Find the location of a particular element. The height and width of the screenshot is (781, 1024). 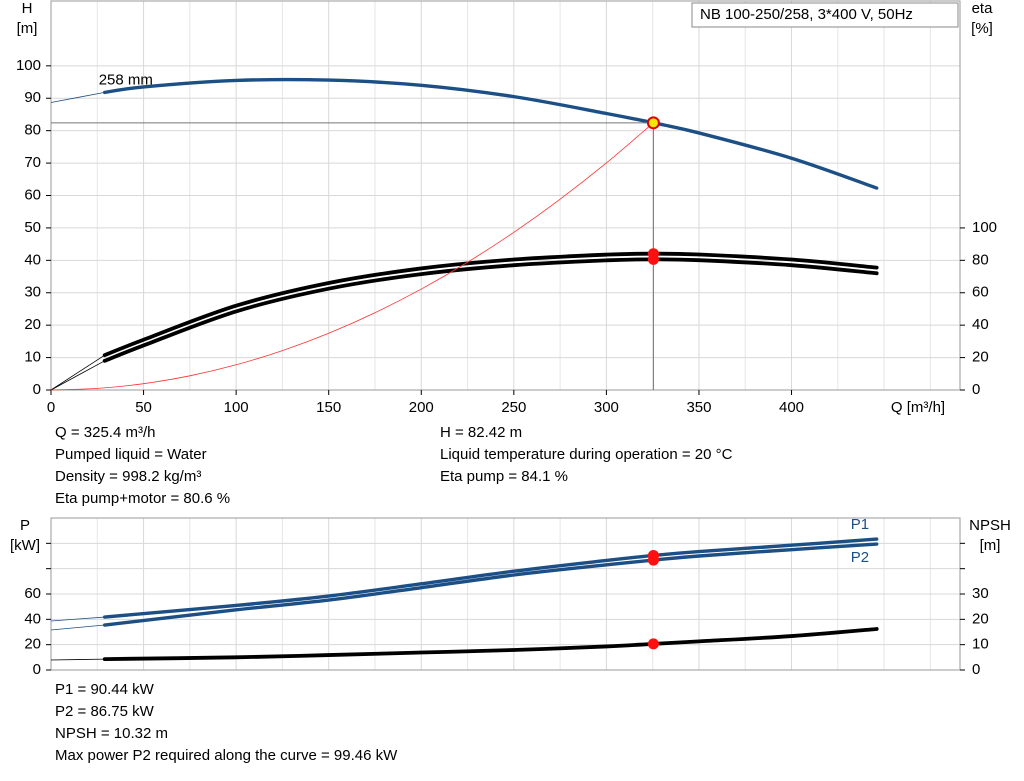

y-tick-label: 30 is located at coordinates (32, 292).